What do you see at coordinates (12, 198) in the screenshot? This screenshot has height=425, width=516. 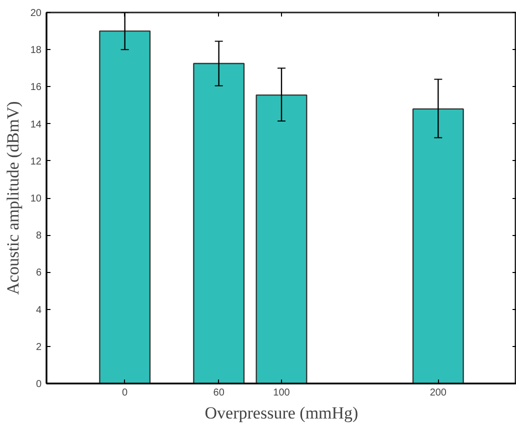 I see `y-axis-title: Acoustic amplitude (dBmV)` at bounding box center [12, 198].